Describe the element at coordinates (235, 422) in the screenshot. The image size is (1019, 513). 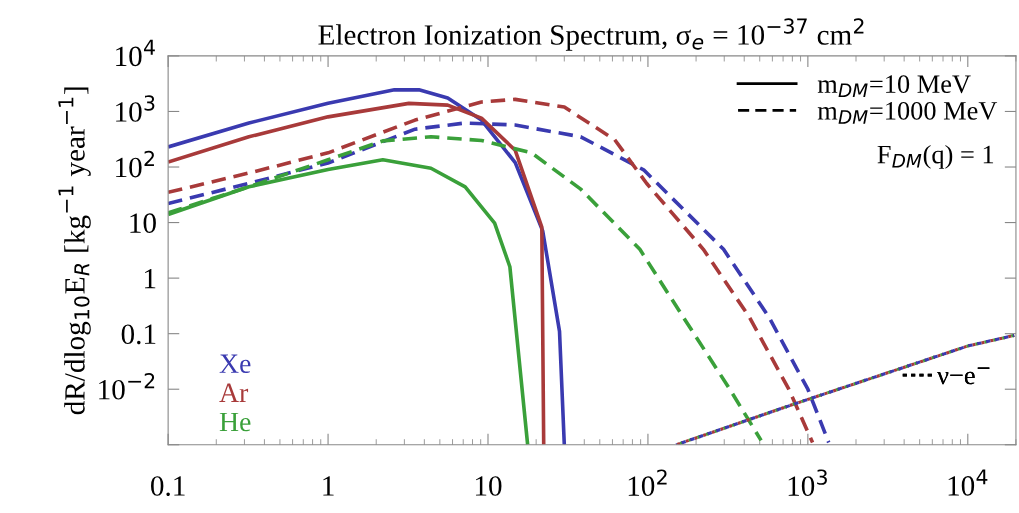
I see `text: He` at that location.